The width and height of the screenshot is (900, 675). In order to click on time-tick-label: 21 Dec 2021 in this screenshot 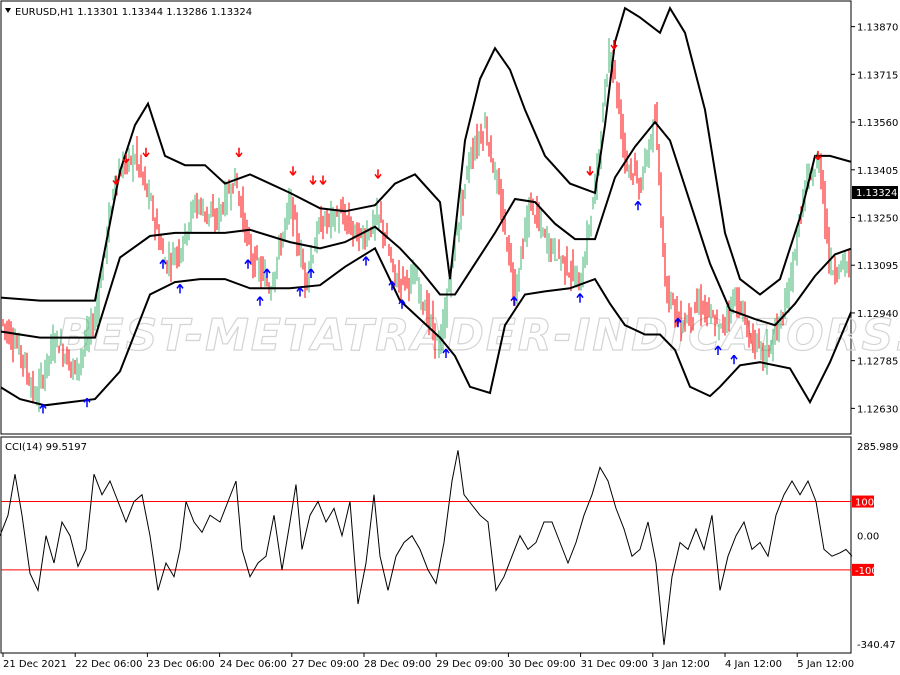, I will do `click(35, 664)`.